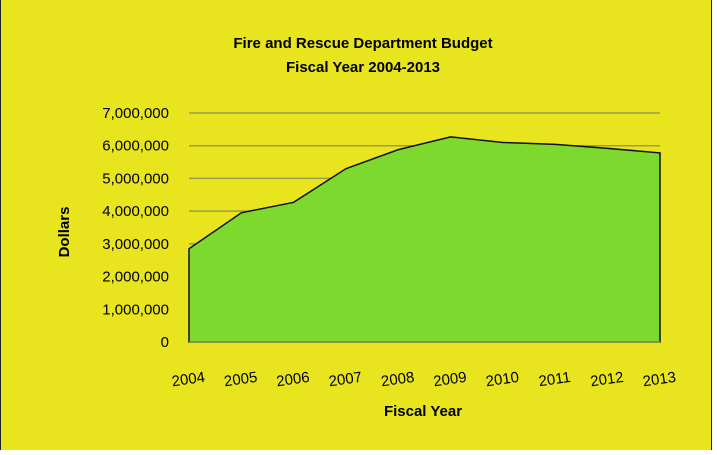 This screenshot has width=717, height=455. I want to click on y-axis-label: Dollars, so click(64, 232).